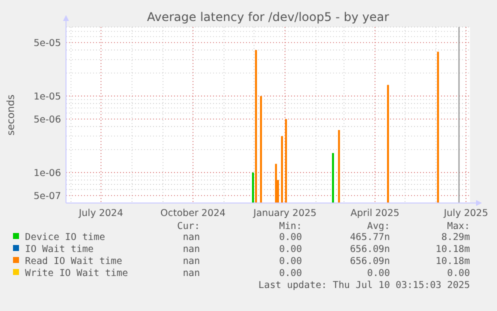  I want to click on legend-label: Read IO Wait time, so click(74, 261).